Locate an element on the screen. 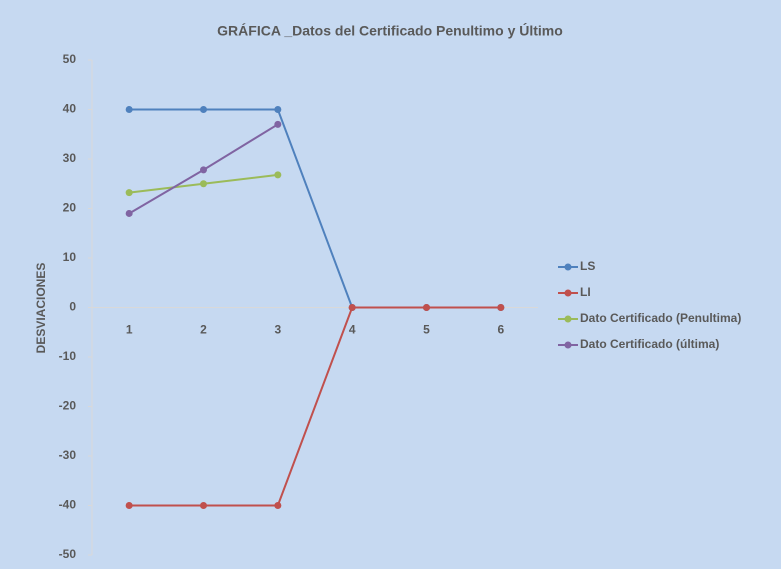 The height and width of the screenshot is (569, 781). y-tick-label: -10 is located at coordinates (68, 356).